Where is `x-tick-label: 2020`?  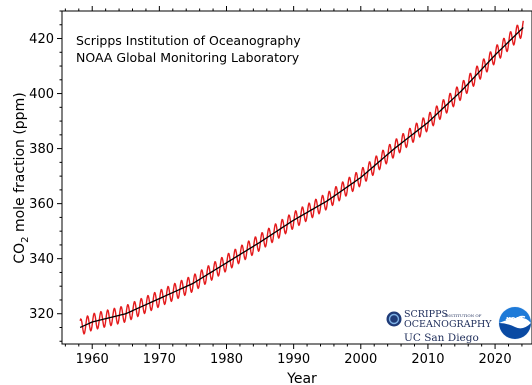 x-tick-label: 2020 is located at coordinates (495, 359).